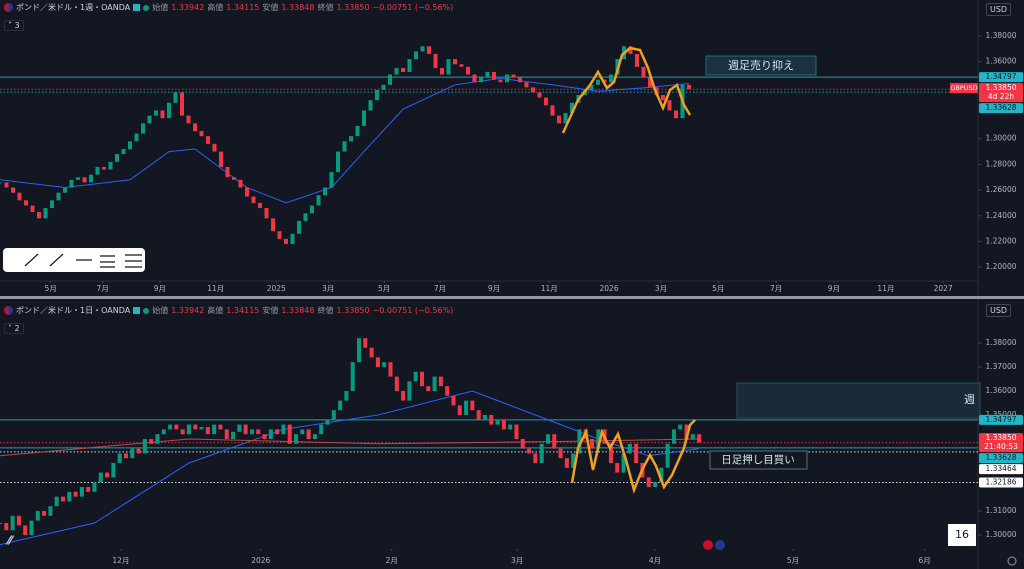 The width and height of the screenshot is (1024, 569). I want to click on indicator-count: 3, so click(17, 25).